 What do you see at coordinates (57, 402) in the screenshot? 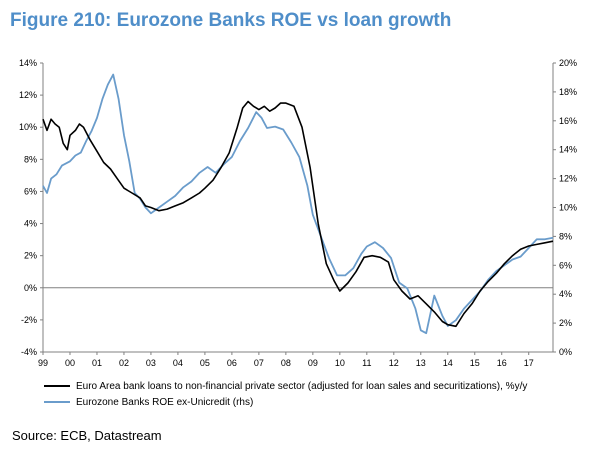
I see `legend-swatch-roe` at bounding box center [57, 402].